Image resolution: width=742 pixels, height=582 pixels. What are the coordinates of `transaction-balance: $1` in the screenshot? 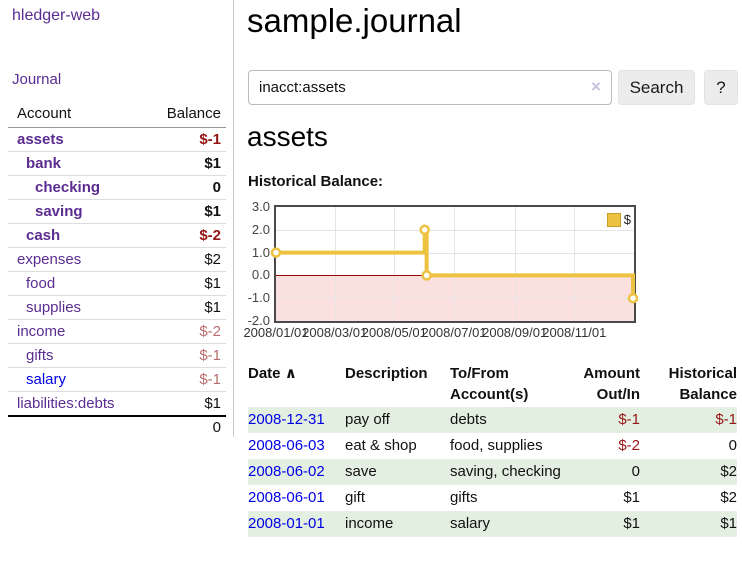 It's located at (728, 523).